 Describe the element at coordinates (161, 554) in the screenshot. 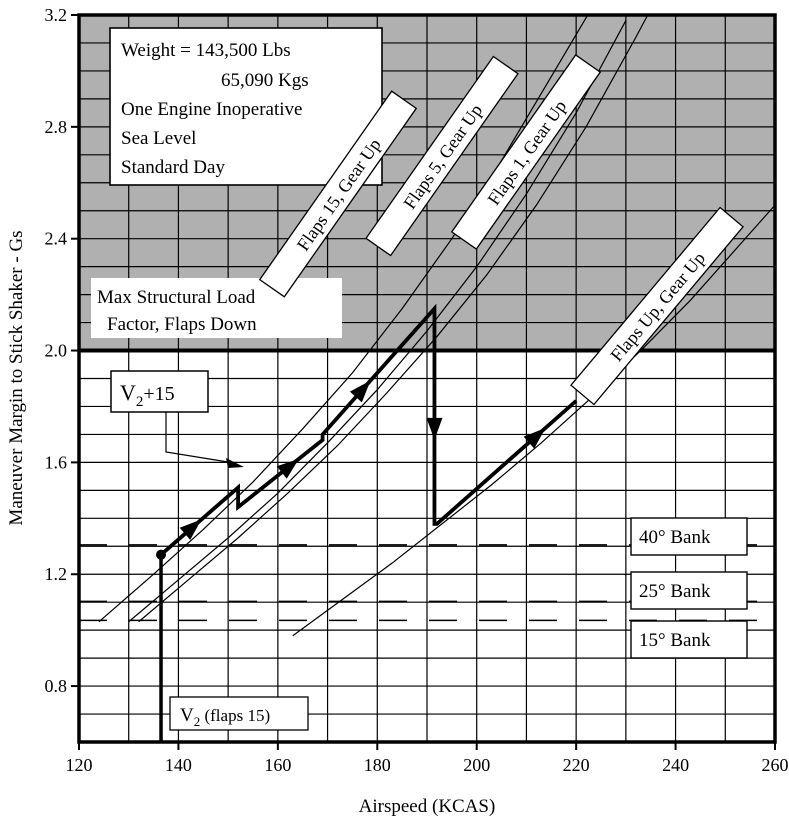

I see `v2-start-point` at that location.